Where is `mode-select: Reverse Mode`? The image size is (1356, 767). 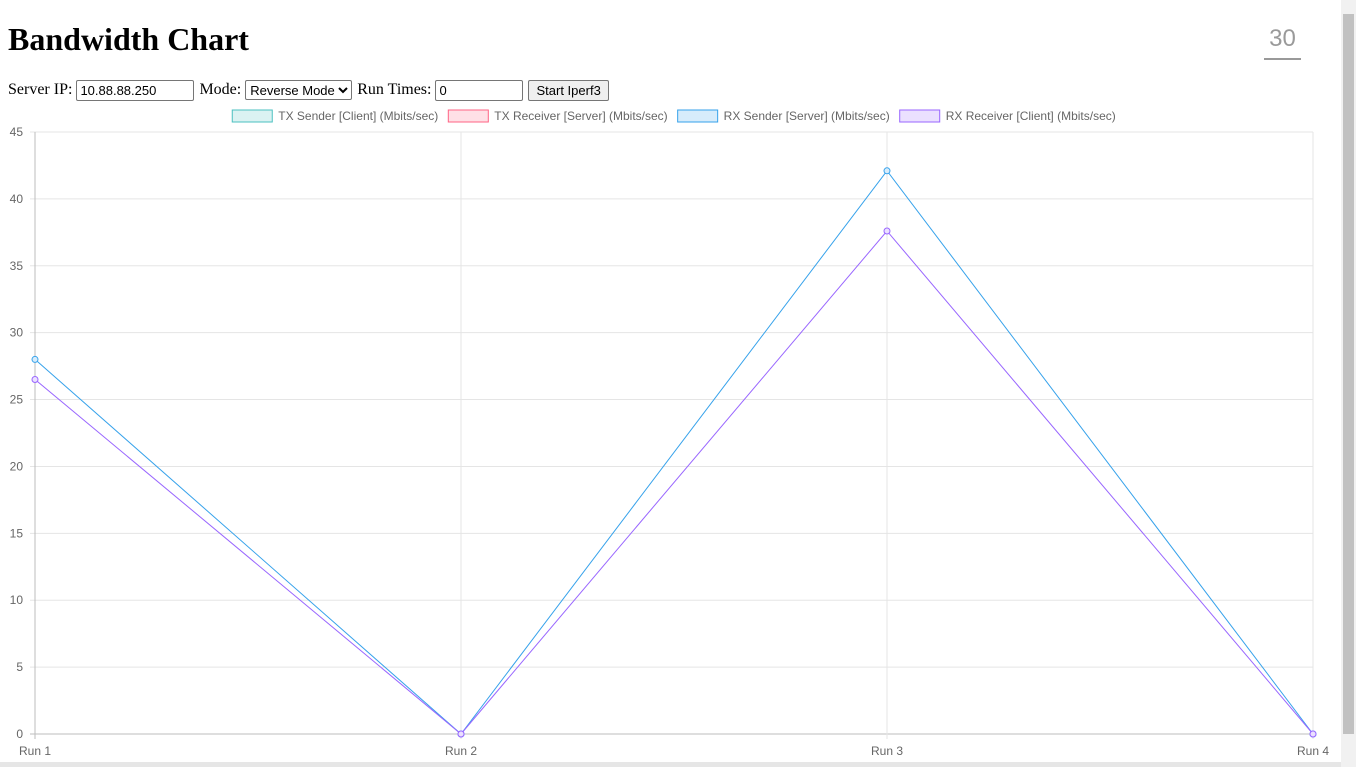
mode-select: Reverse Mode is located at coordinates (299, 90).